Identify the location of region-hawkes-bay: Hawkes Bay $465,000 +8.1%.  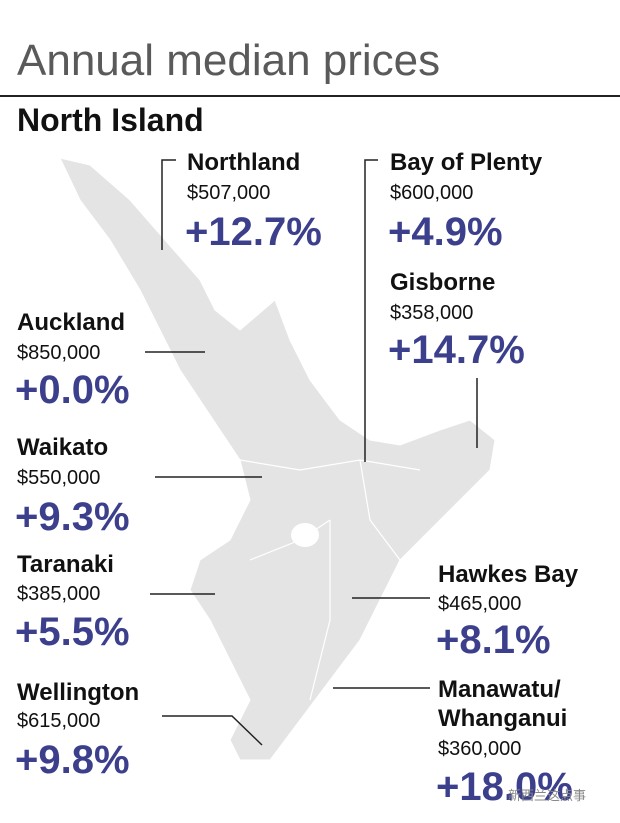
(507, 611).